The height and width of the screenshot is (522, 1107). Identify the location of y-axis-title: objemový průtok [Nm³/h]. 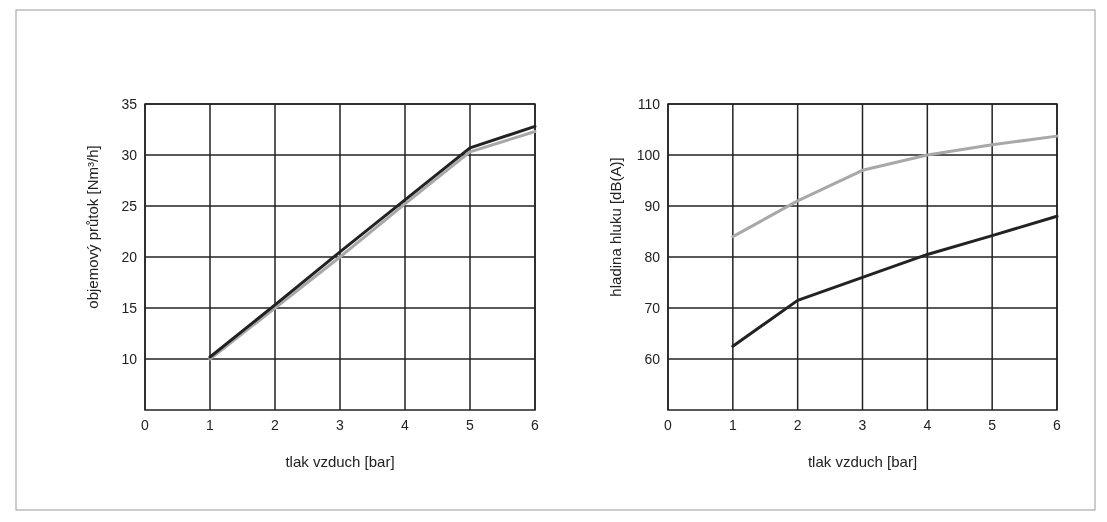
(92, 227).